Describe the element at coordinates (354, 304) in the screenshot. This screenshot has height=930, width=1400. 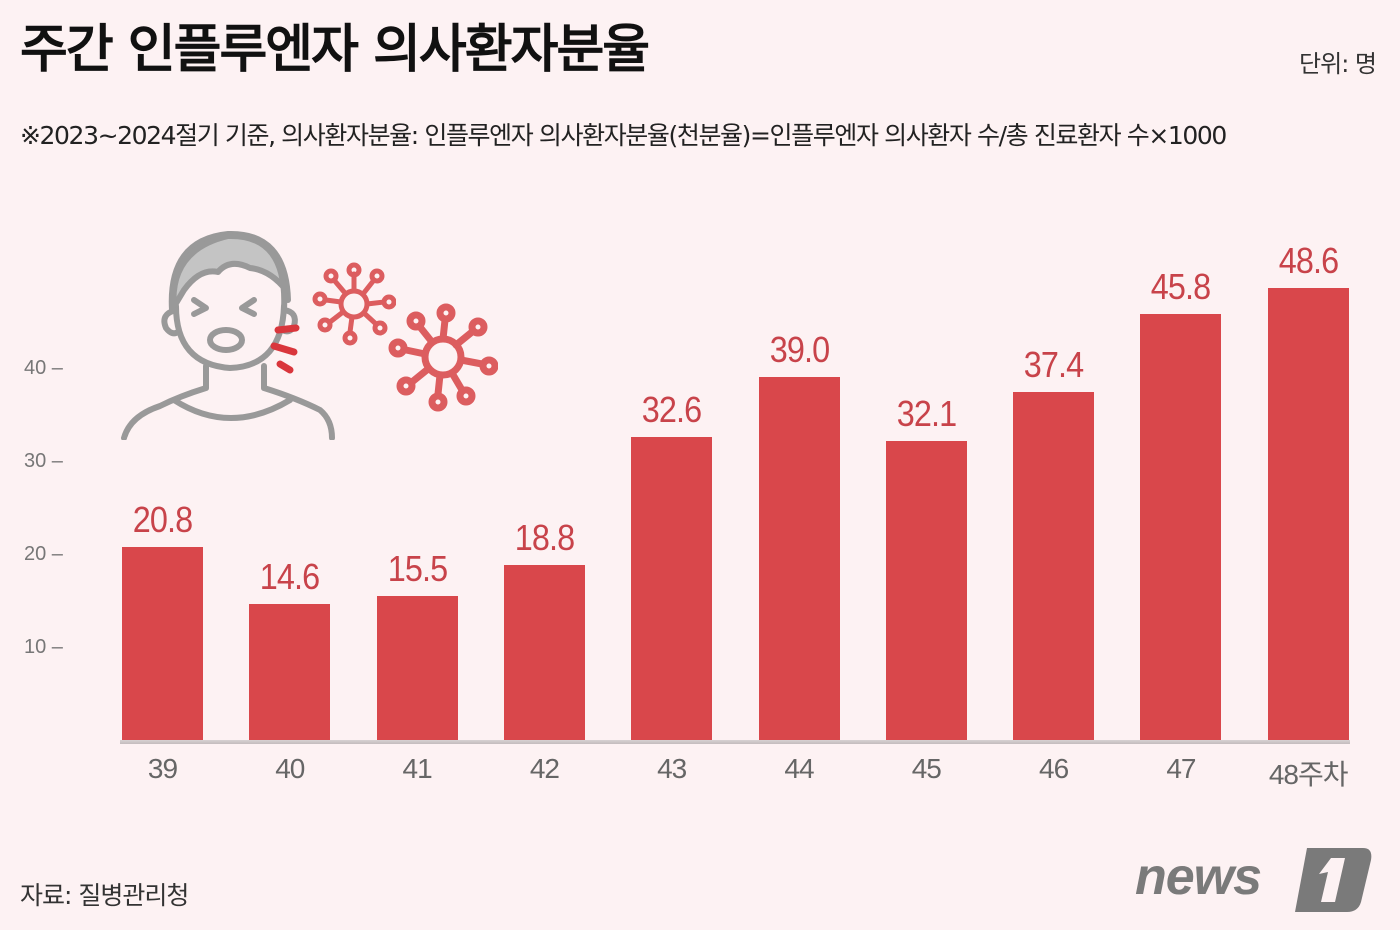
I see `virus-small-icon` at that location.